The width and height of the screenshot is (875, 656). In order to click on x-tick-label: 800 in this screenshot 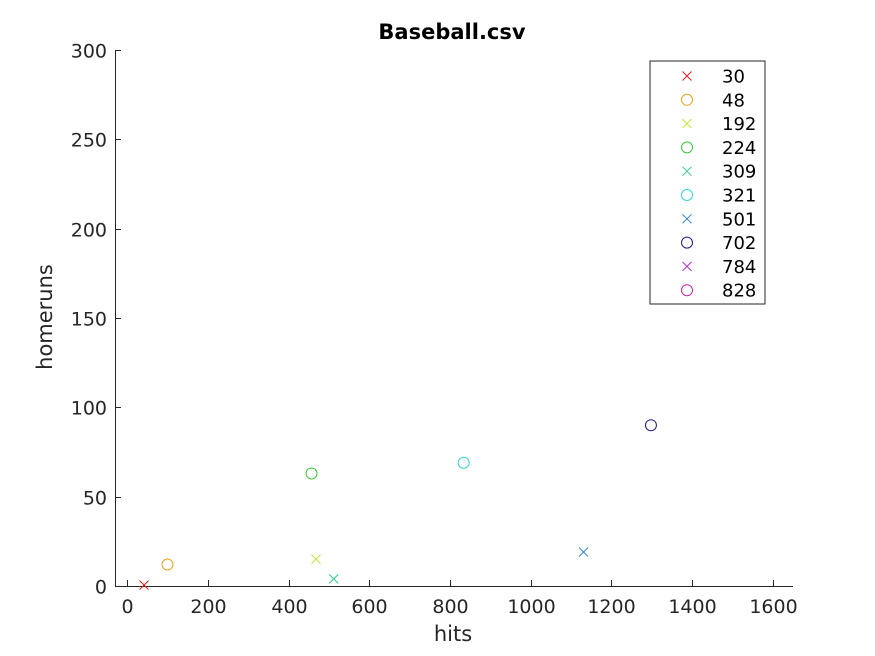, I will do `click(450, 607)`.